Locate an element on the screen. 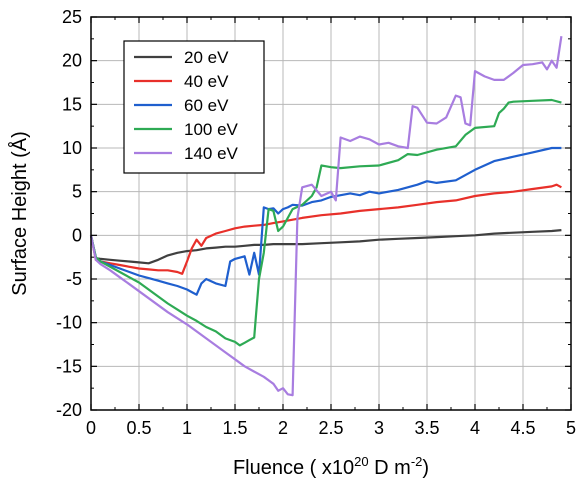 Image resolution: width=582 pixels, height=486 pixels. legend-label: 40 eV is located at coordinates (206, 81).